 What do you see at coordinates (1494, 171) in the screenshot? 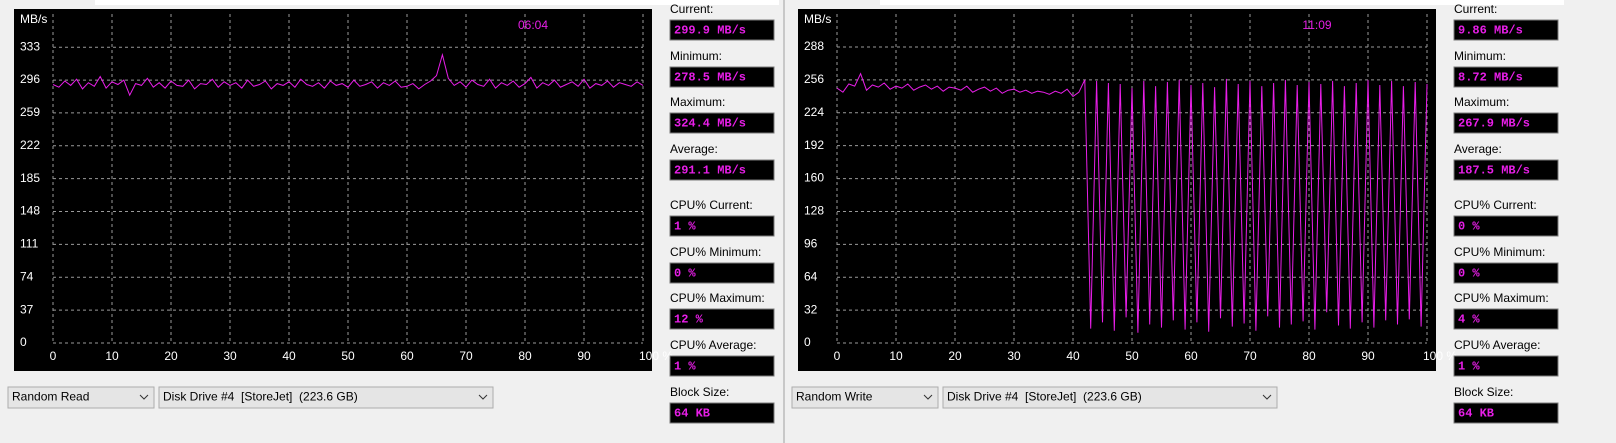
I see `stat-value: 187.5 MB/s` at bounding box center [1494, 171].